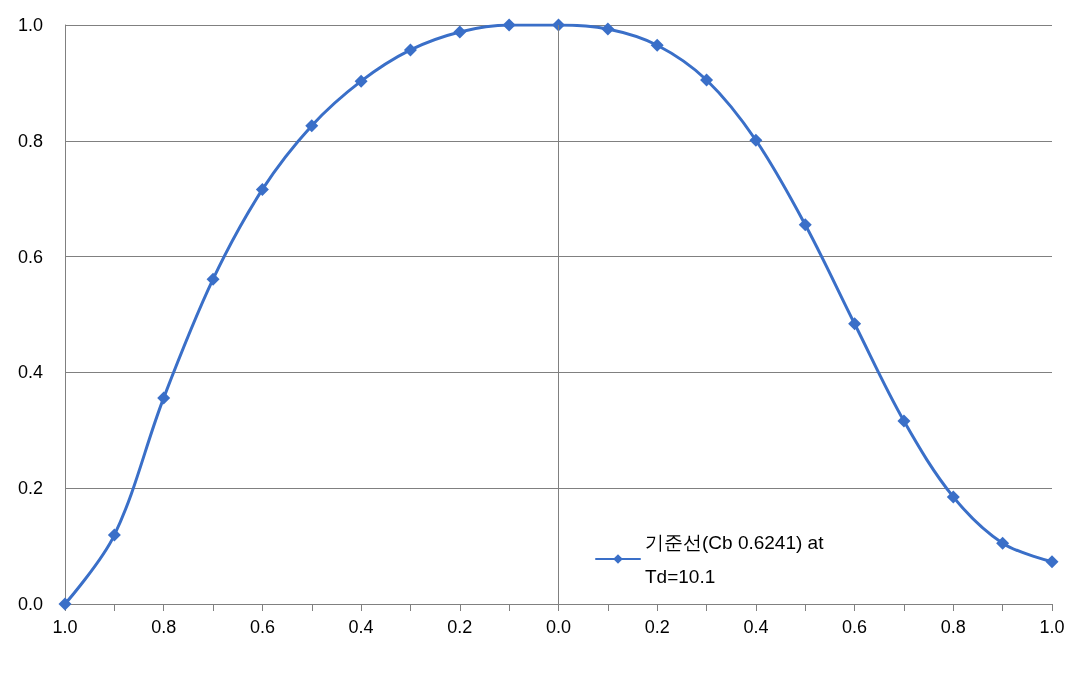 Image resolution: width=1076 pixels, height=678 pixels. What do you see at coordinates (30, 604) in the screenshot?
I see `y-tick-label: 0.0` at bounding box center [30, 604].